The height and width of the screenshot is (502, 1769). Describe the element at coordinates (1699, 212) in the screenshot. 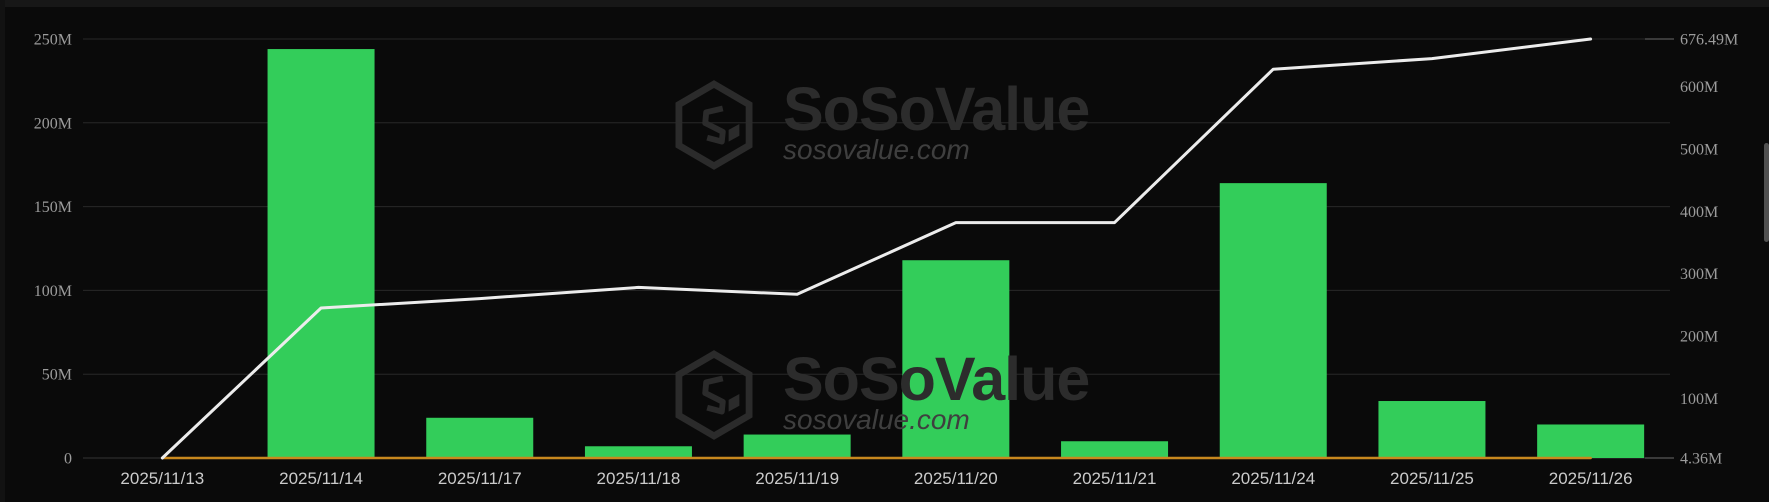

I see `y-axis-label-right: 400M` at that location.